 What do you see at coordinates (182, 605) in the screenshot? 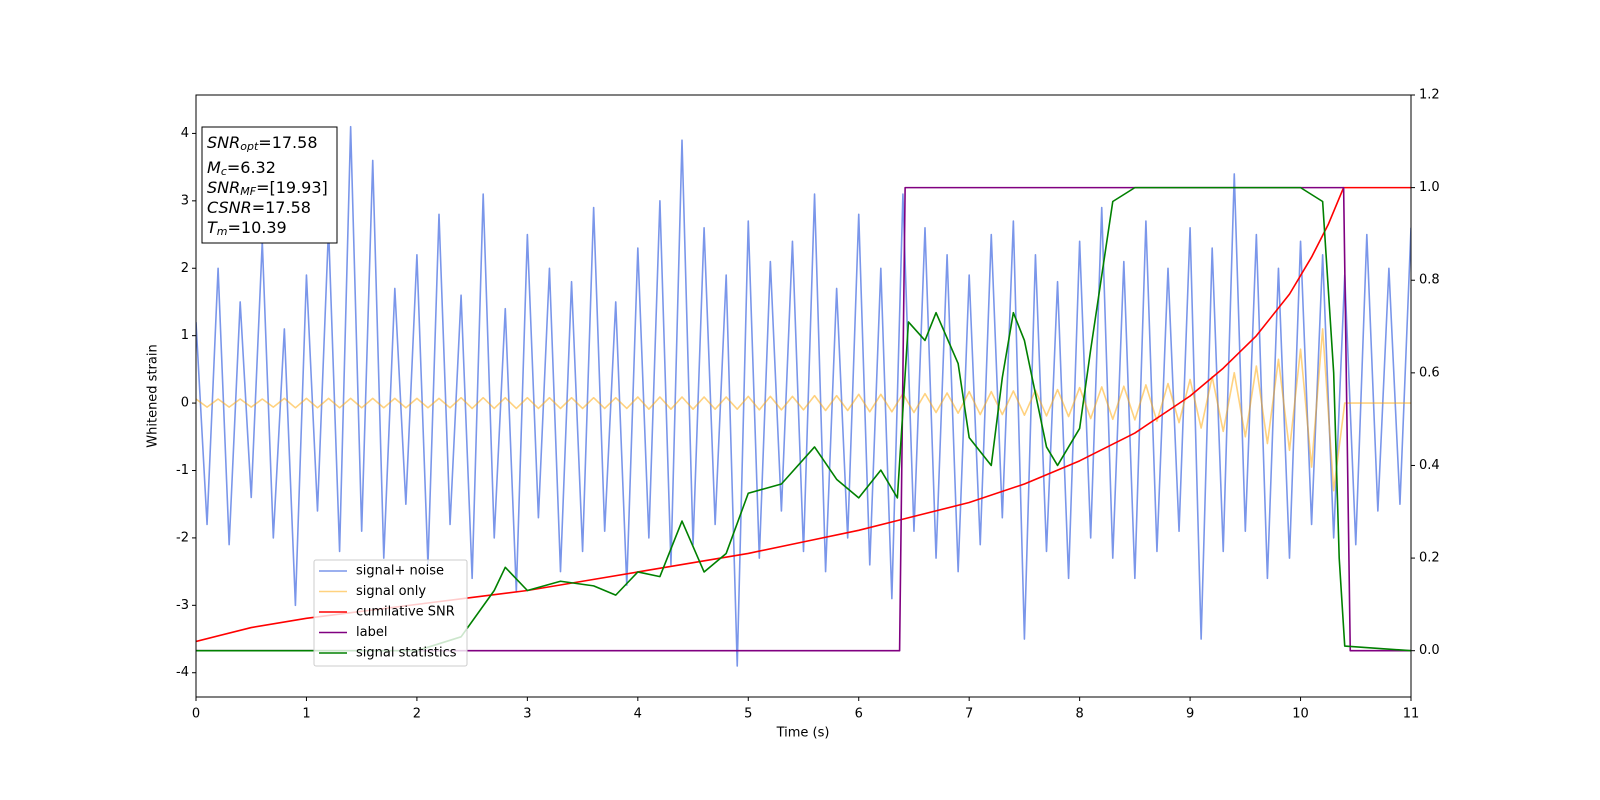
I see `y-tick-label: -3` at bounding box center [182, 605].